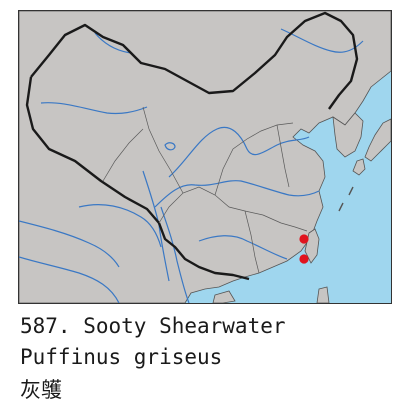 The width and height of the screenshot is (418, 418). Describe the element at coordinates (312, 246) in the screenshot. I see `taiwan-island` at that location.